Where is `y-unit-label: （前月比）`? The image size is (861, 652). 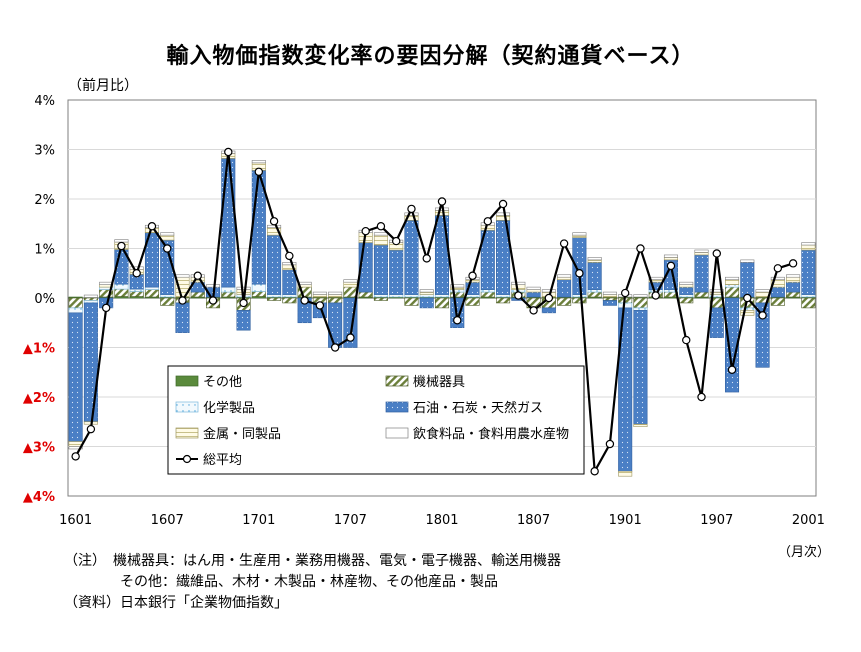 y-unit-label: （前月比） is located at coordinates (103, 86).